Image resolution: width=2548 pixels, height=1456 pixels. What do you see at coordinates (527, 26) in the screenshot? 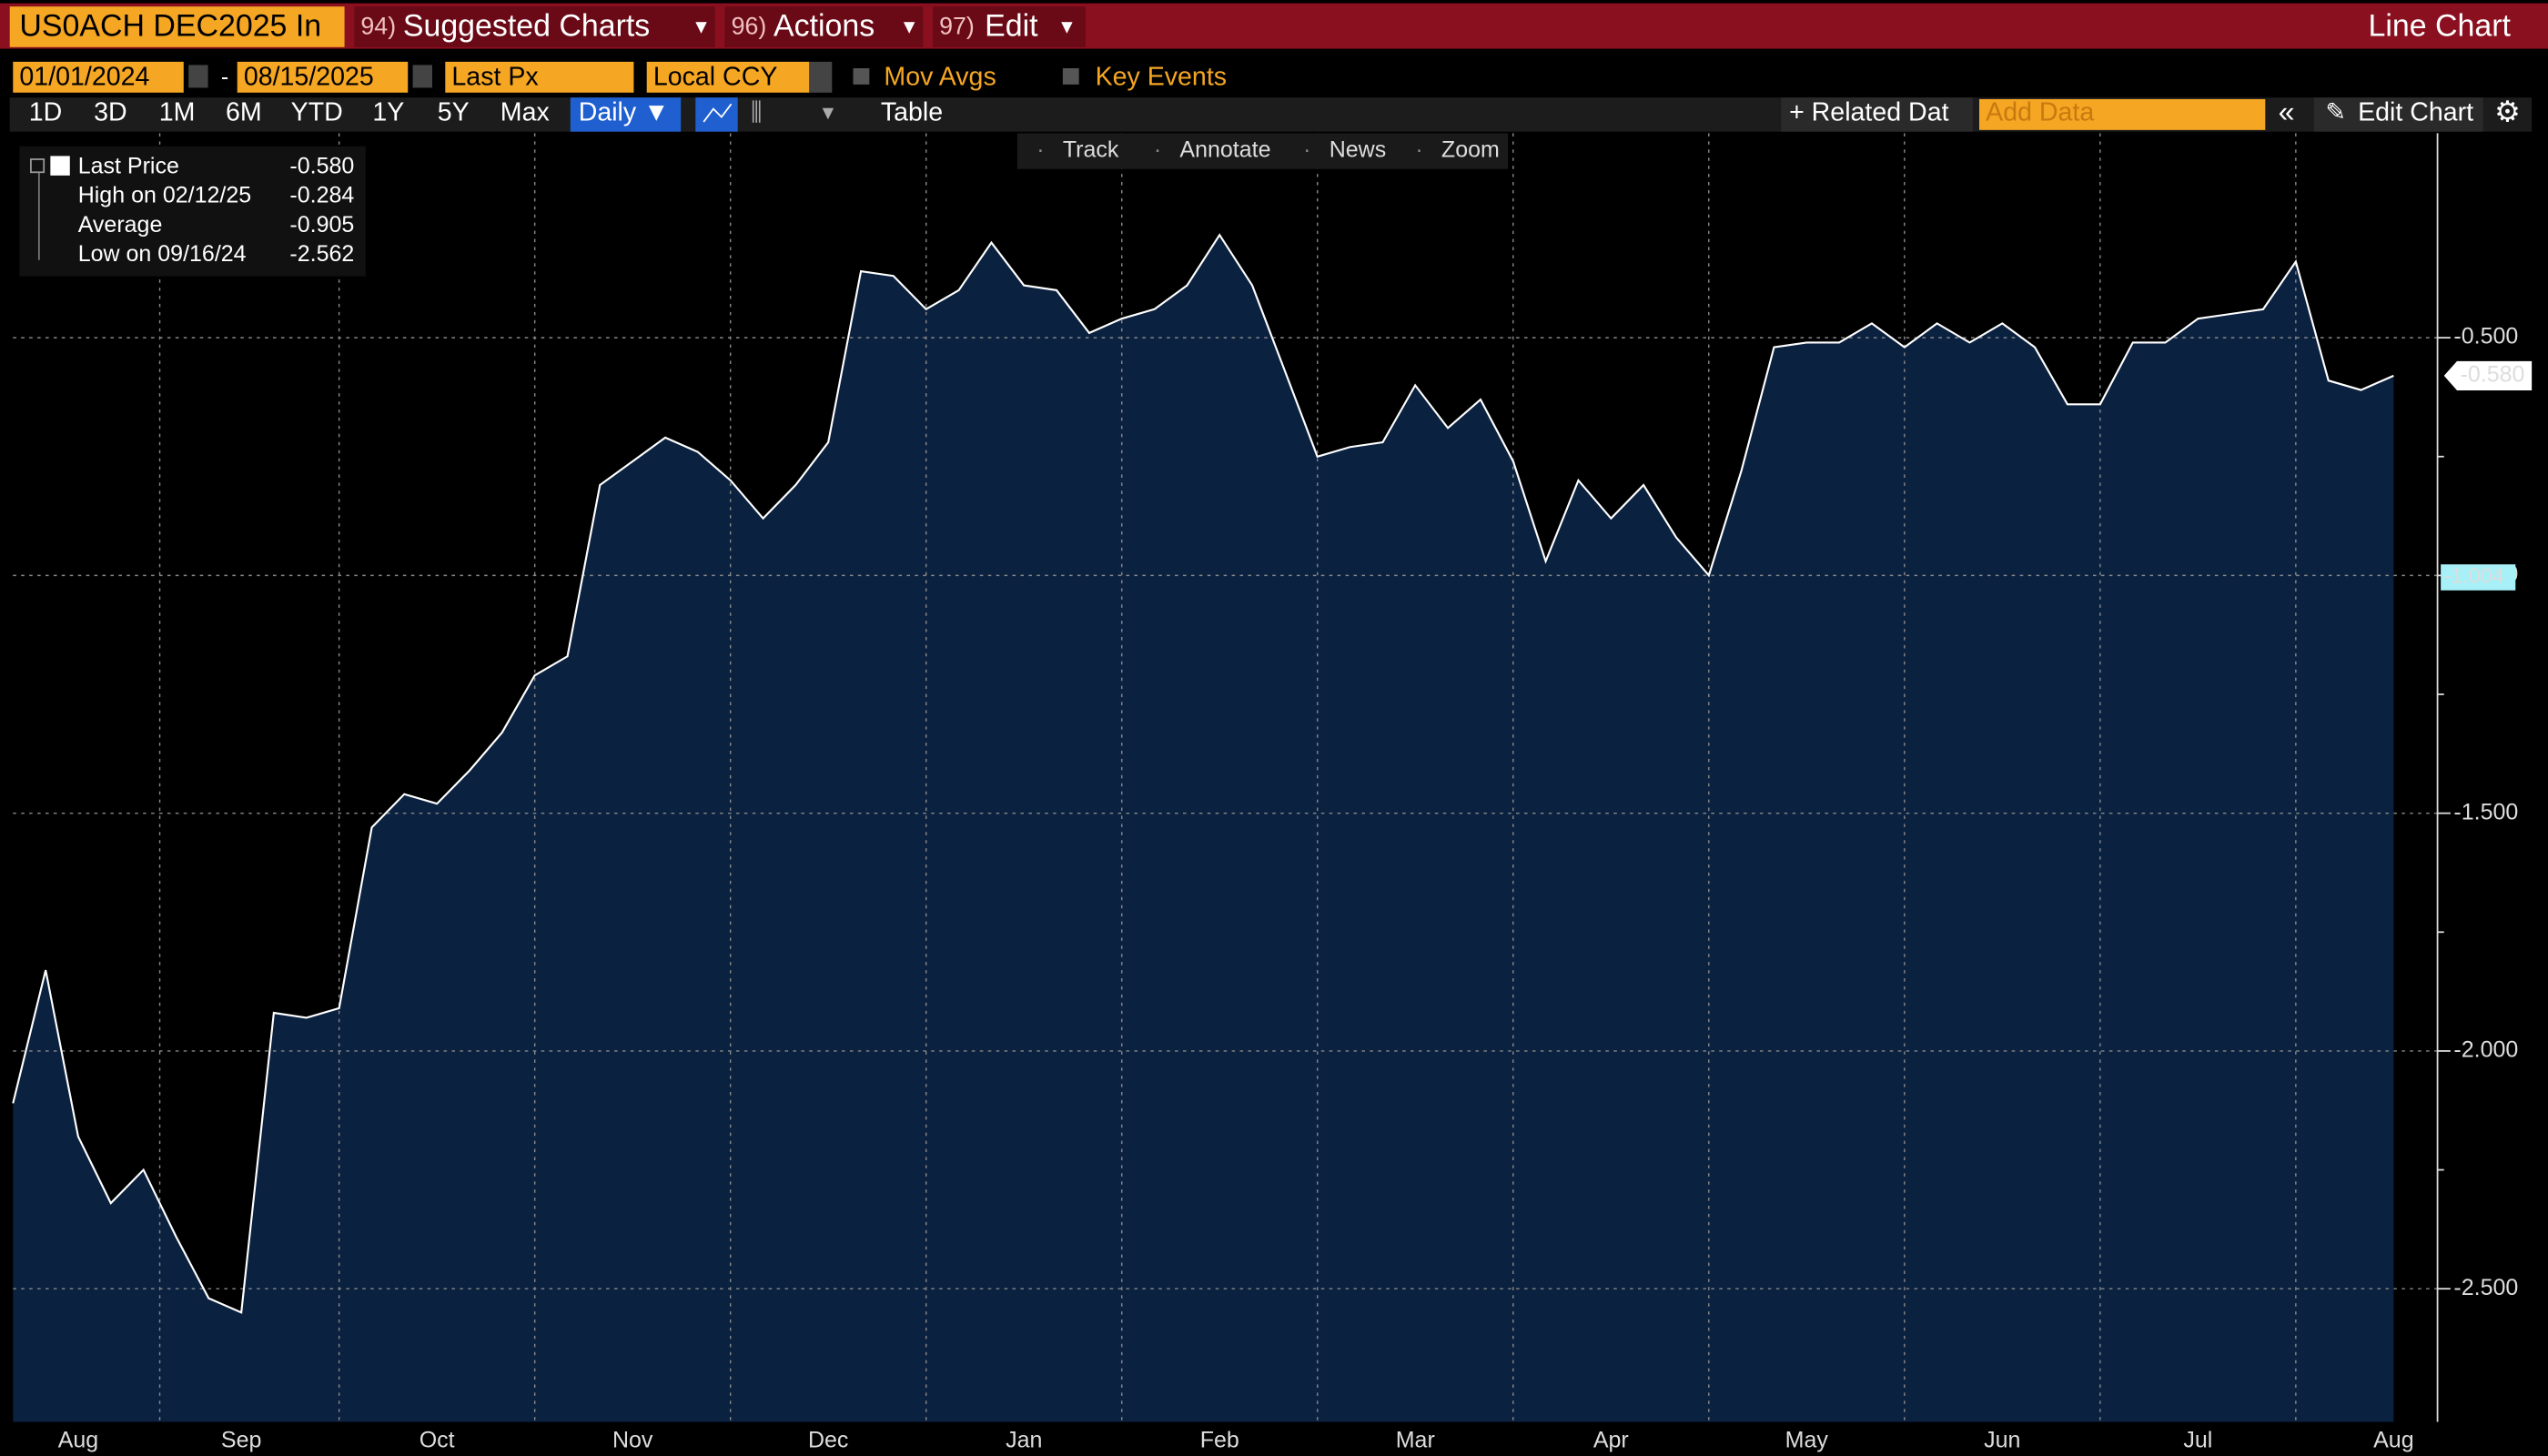
I see `menu-label: Suggested Charts` at bounding box center [527, 26].